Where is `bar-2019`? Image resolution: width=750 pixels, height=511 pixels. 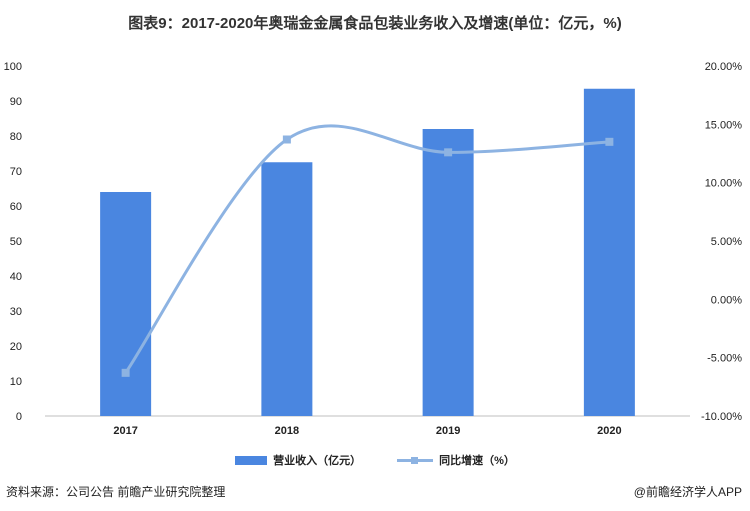 bar-2019 is located at coordinates (448, 272).